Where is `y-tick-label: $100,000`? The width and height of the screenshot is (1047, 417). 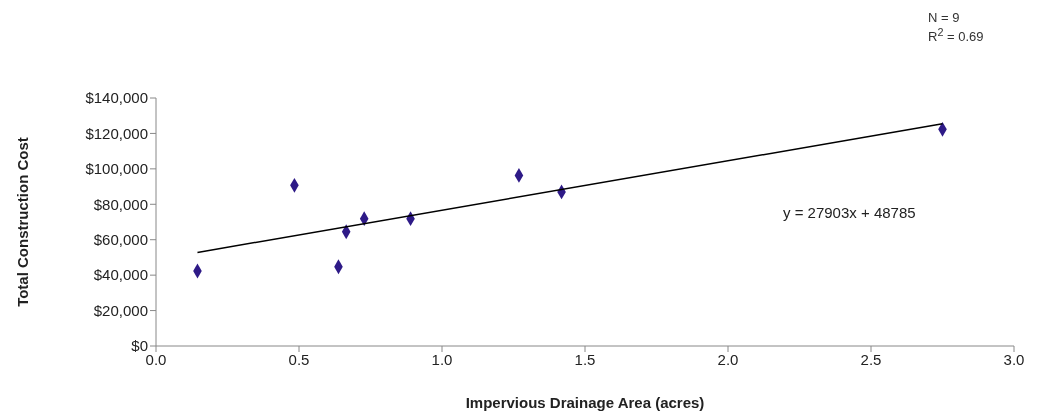
y-tick-label: $100,000 is located at coordinates (116, 169).